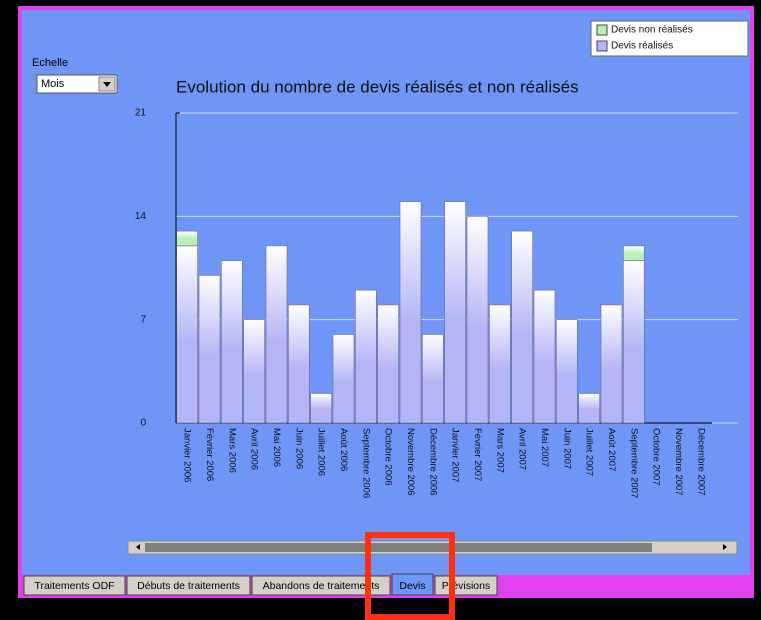 This screenshot has width=761, height=620. Describe the element at coordinates (50, 63) in the screenshot. I see `echelle-label: Echelle` at that location.